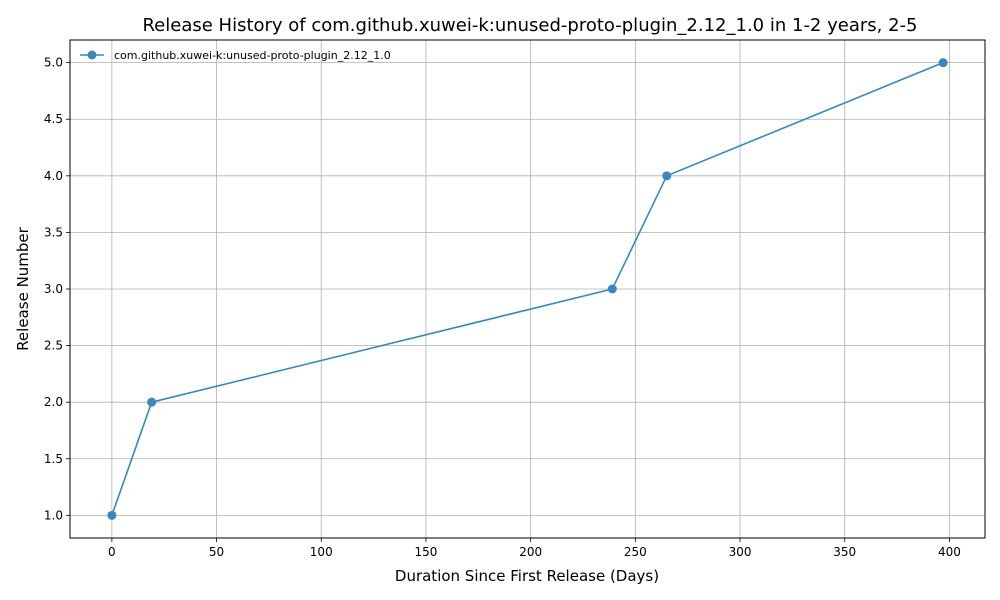 This screenshot has height=600, width=1000. What do you see at coordinates (53, 176) in the screenshot?
I see `y-tick-label: 4.0` at bounding box center [53, 176].